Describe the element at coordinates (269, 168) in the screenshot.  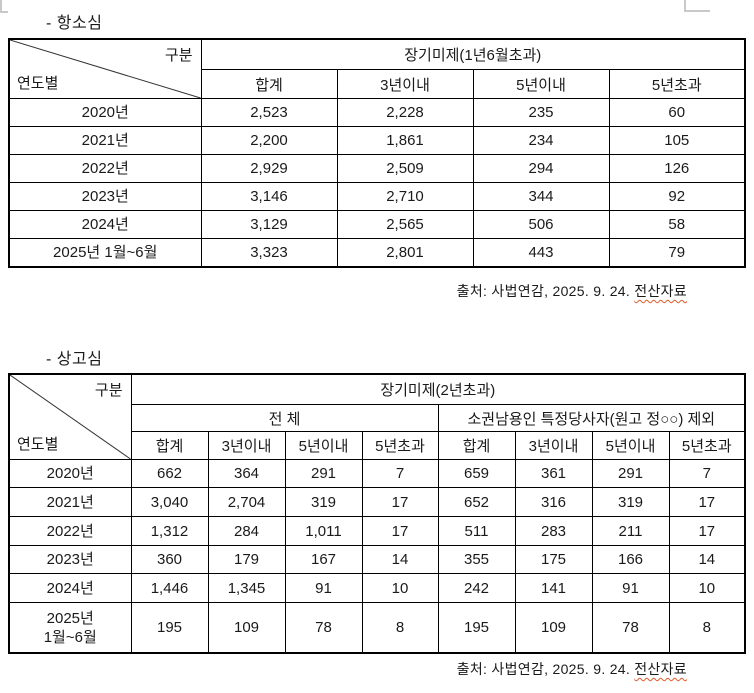
I see `data-cell: 2,929` at that location.